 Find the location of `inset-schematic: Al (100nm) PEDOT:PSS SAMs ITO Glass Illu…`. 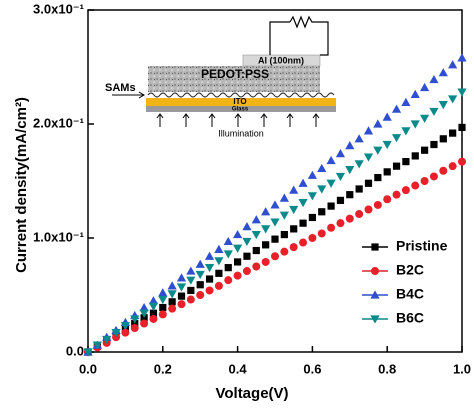

inset-schematic: Al (100nm) PEDOT:PSS SAMs ITO Glass Illu… is located at coordinates (220, 76).